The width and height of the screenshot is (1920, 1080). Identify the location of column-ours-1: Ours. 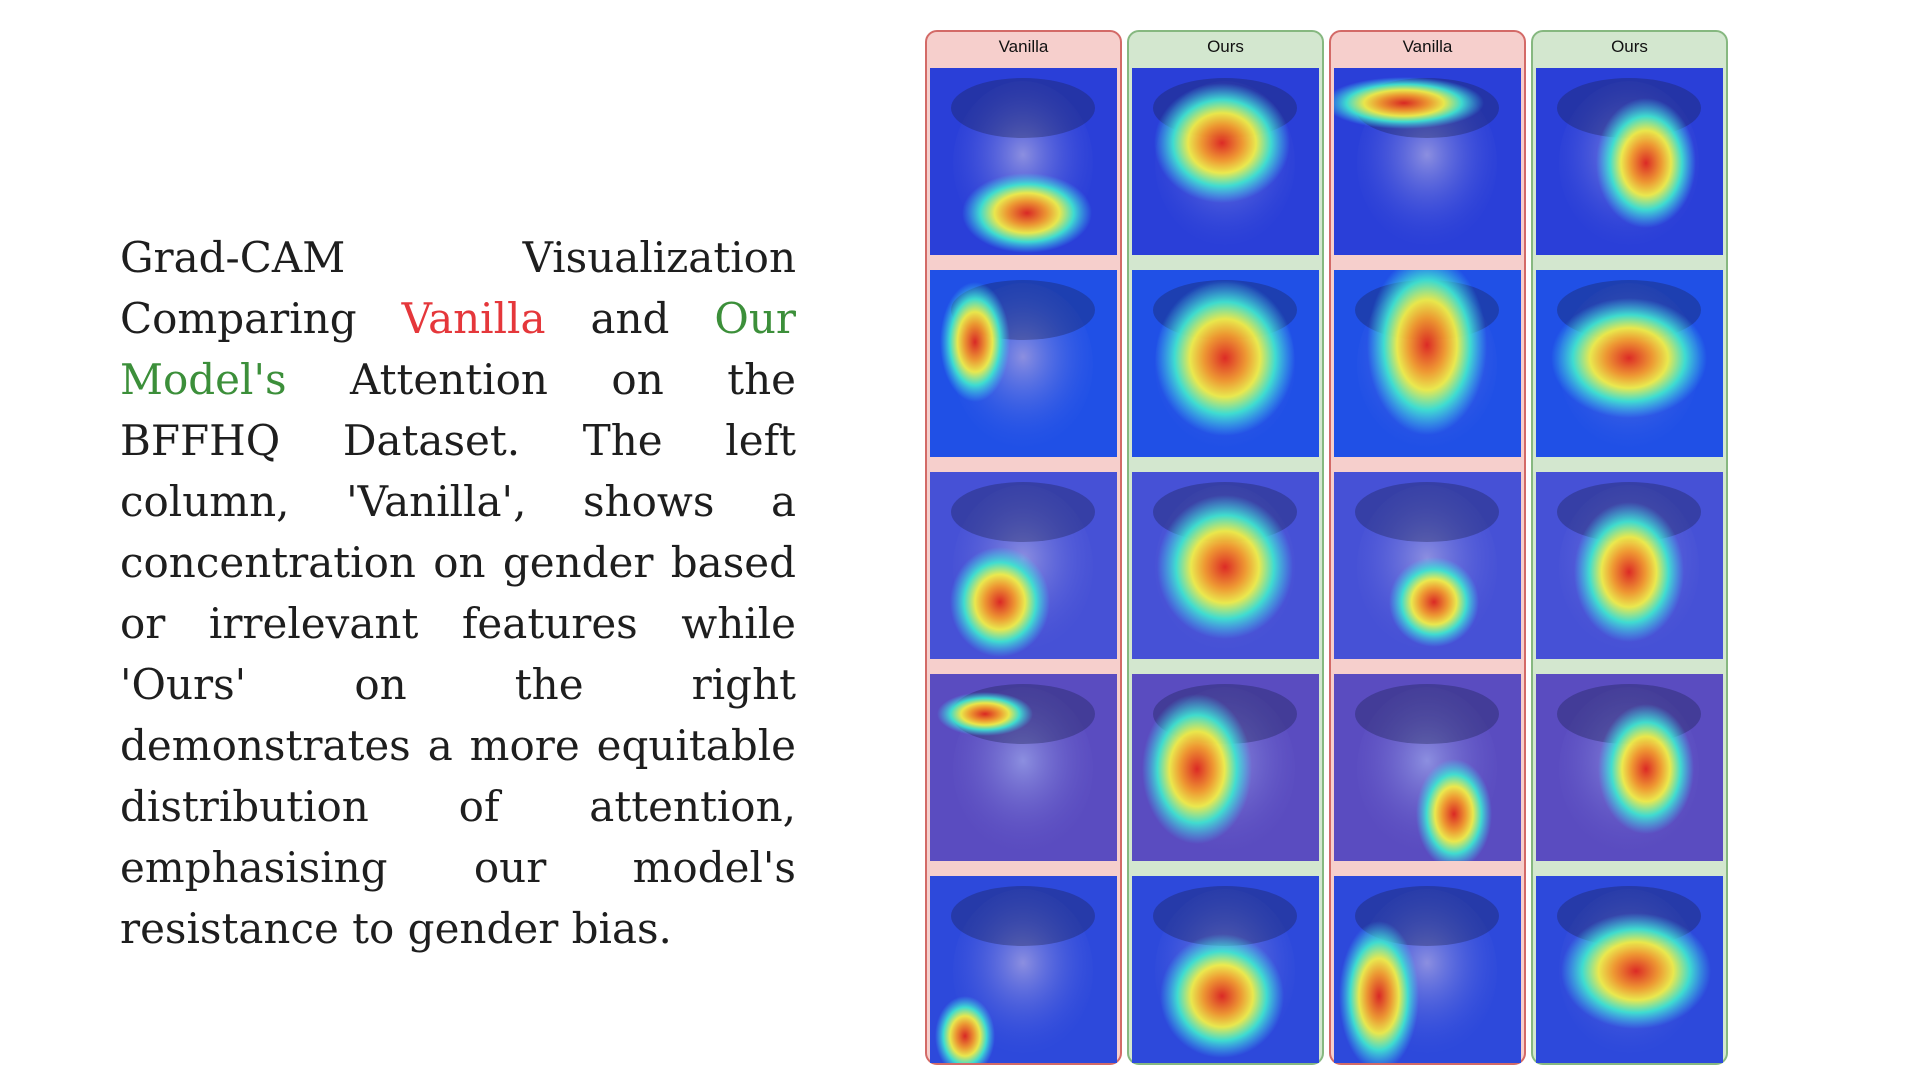
(1225, 547).